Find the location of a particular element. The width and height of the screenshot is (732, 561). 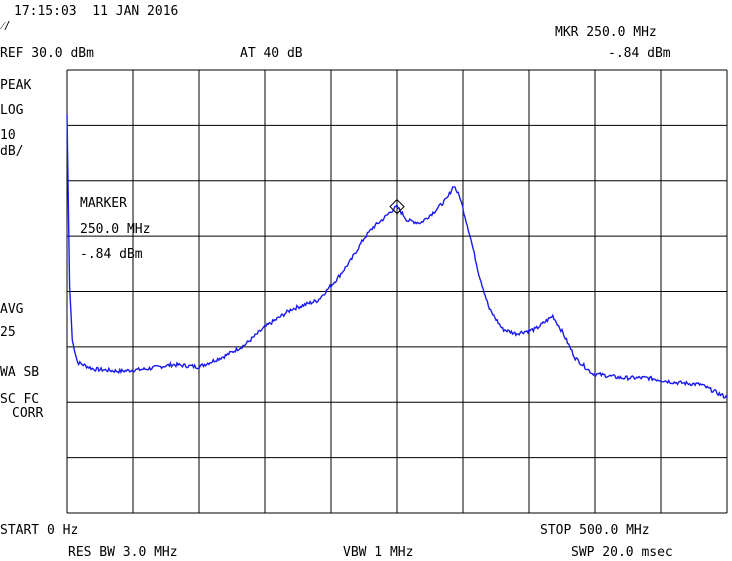

instrument-symbol: ⁄/ is located at coordinates (6, 25).